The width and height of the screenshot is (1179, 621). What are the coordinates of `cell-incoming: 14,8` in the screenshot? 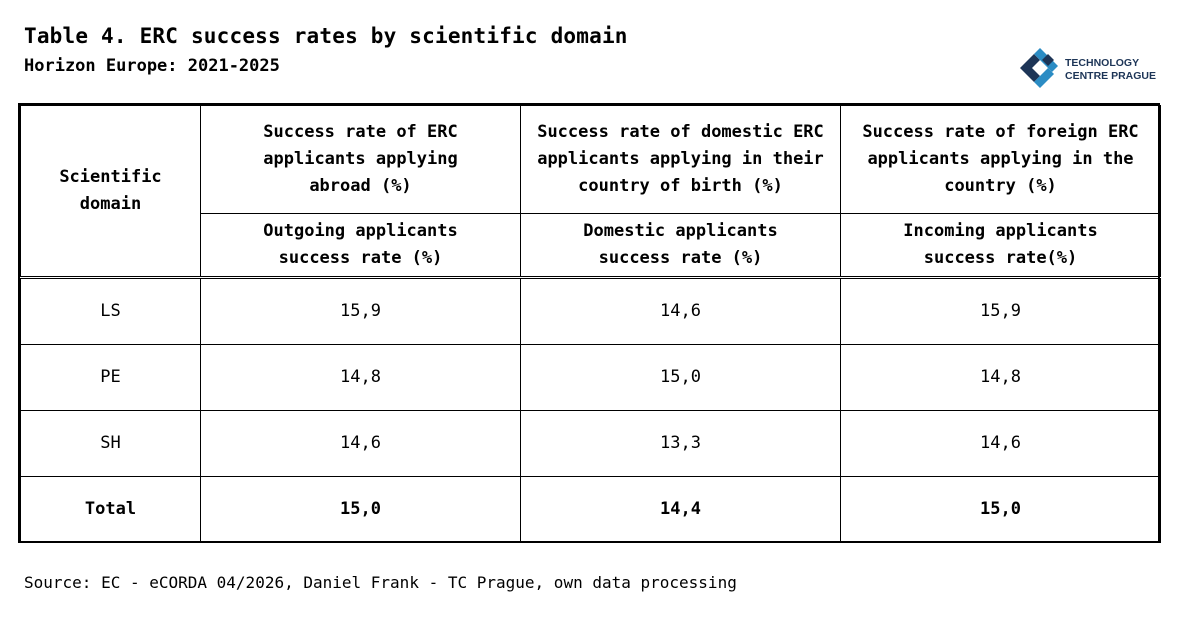 It's located at (1000, 377).